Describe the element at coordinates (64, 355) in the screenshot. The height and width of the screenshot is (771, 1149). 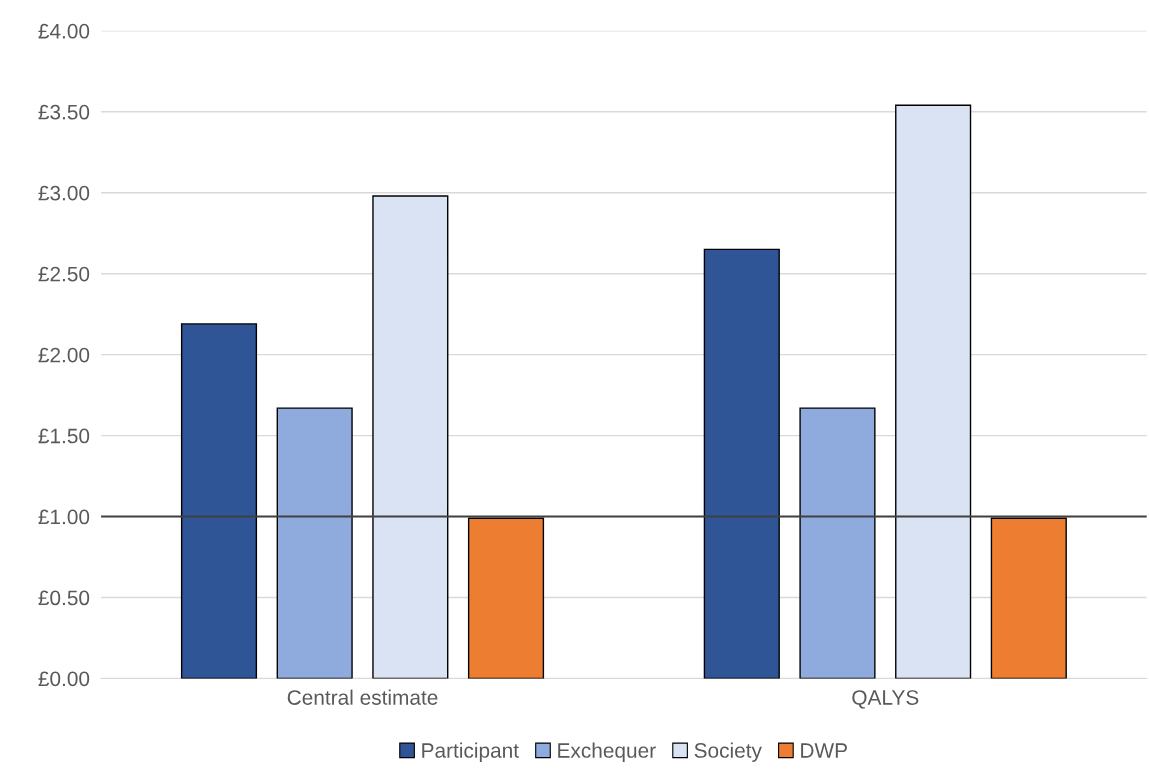
I see `y-tick-label: £2.00` at that location.